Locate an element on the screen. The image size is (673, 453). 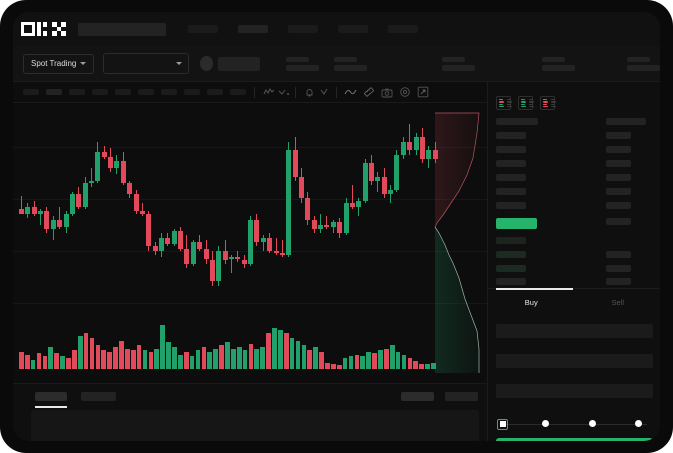
bottom-tab-order-history is located at coordinates (98, 396).